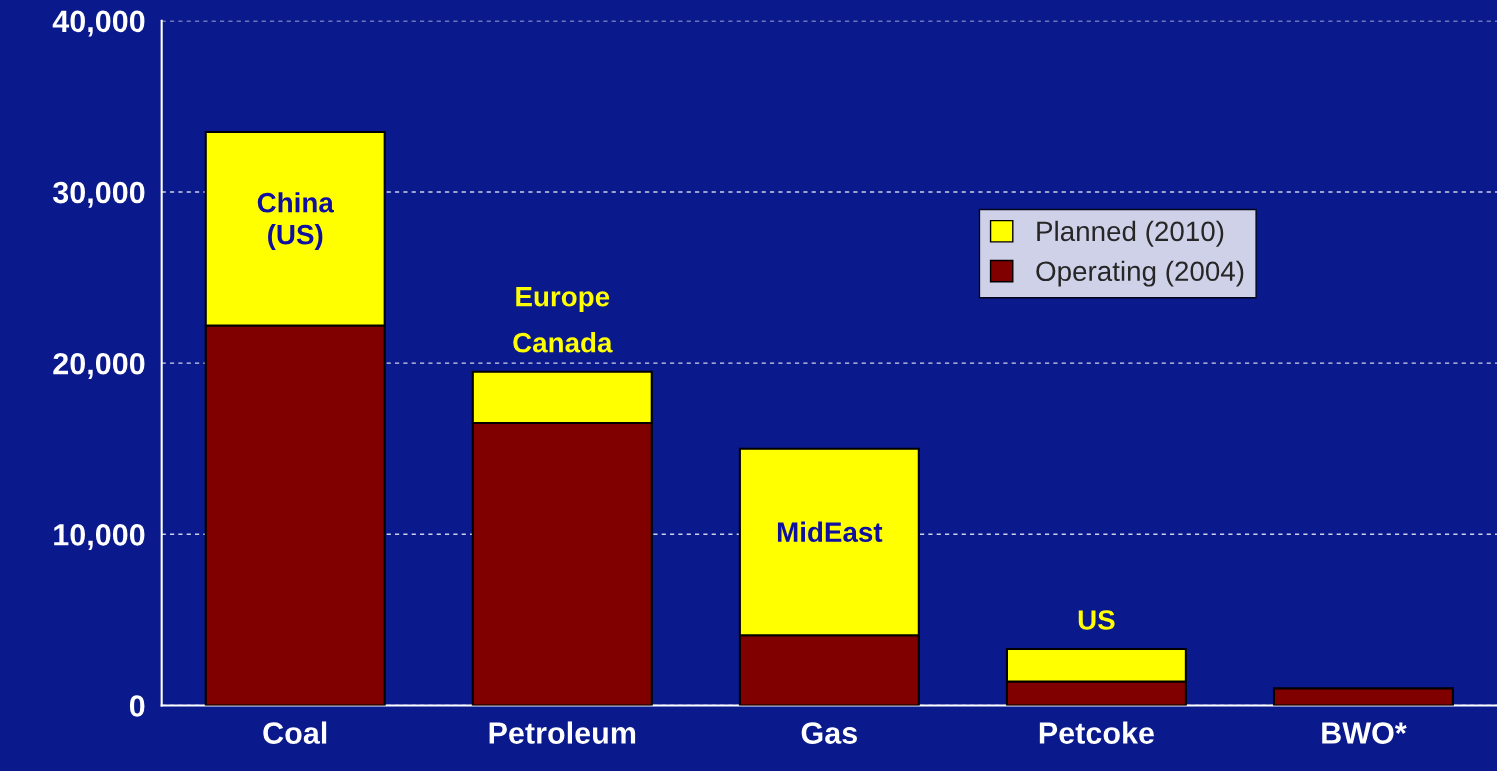 The height and width of the screenshot is (771, 1497). Describe the element at coordinates (830, 531) in the screenshot. I see `annotation: MidEast` at that location.